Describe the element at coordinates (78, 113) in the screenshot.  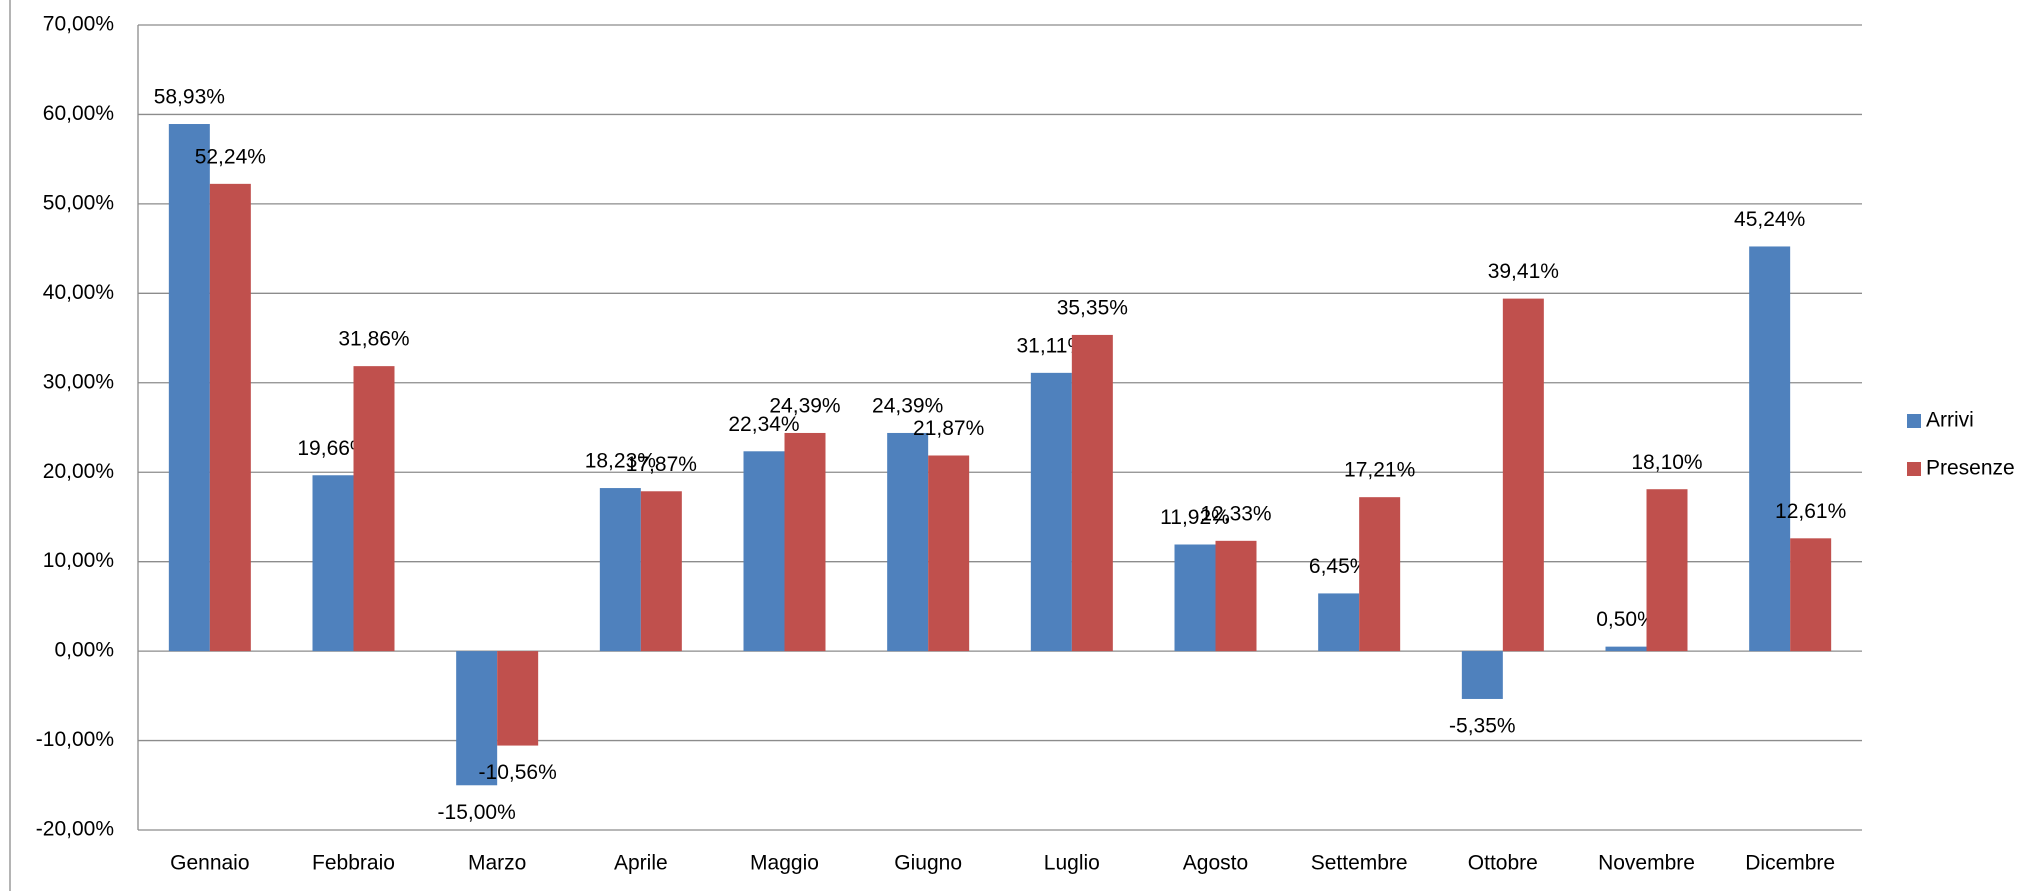
I see `y-tick-label: 60,00%` at that location.